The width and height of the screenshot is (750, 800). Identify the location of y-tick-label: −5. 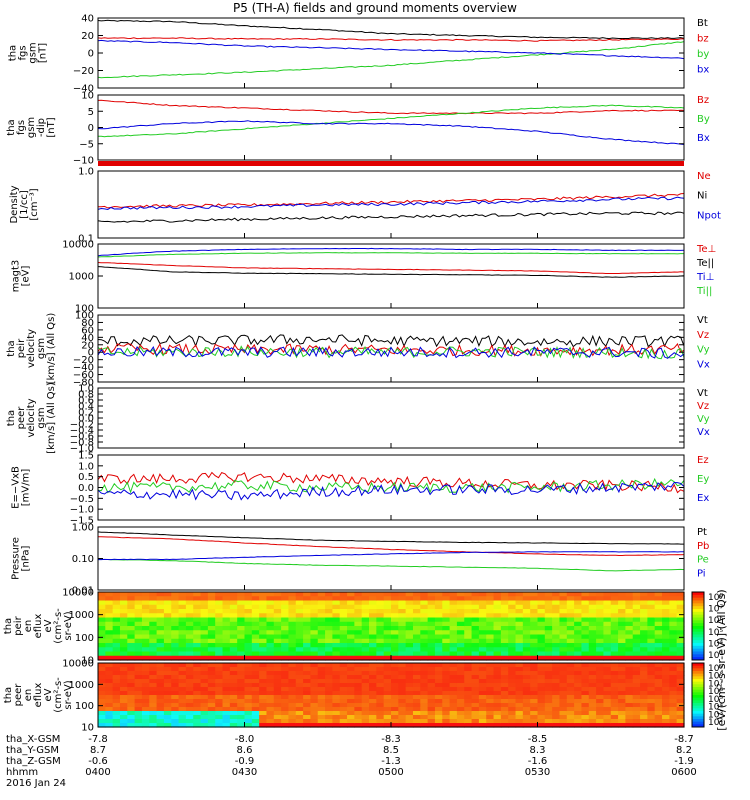
(86, 144).